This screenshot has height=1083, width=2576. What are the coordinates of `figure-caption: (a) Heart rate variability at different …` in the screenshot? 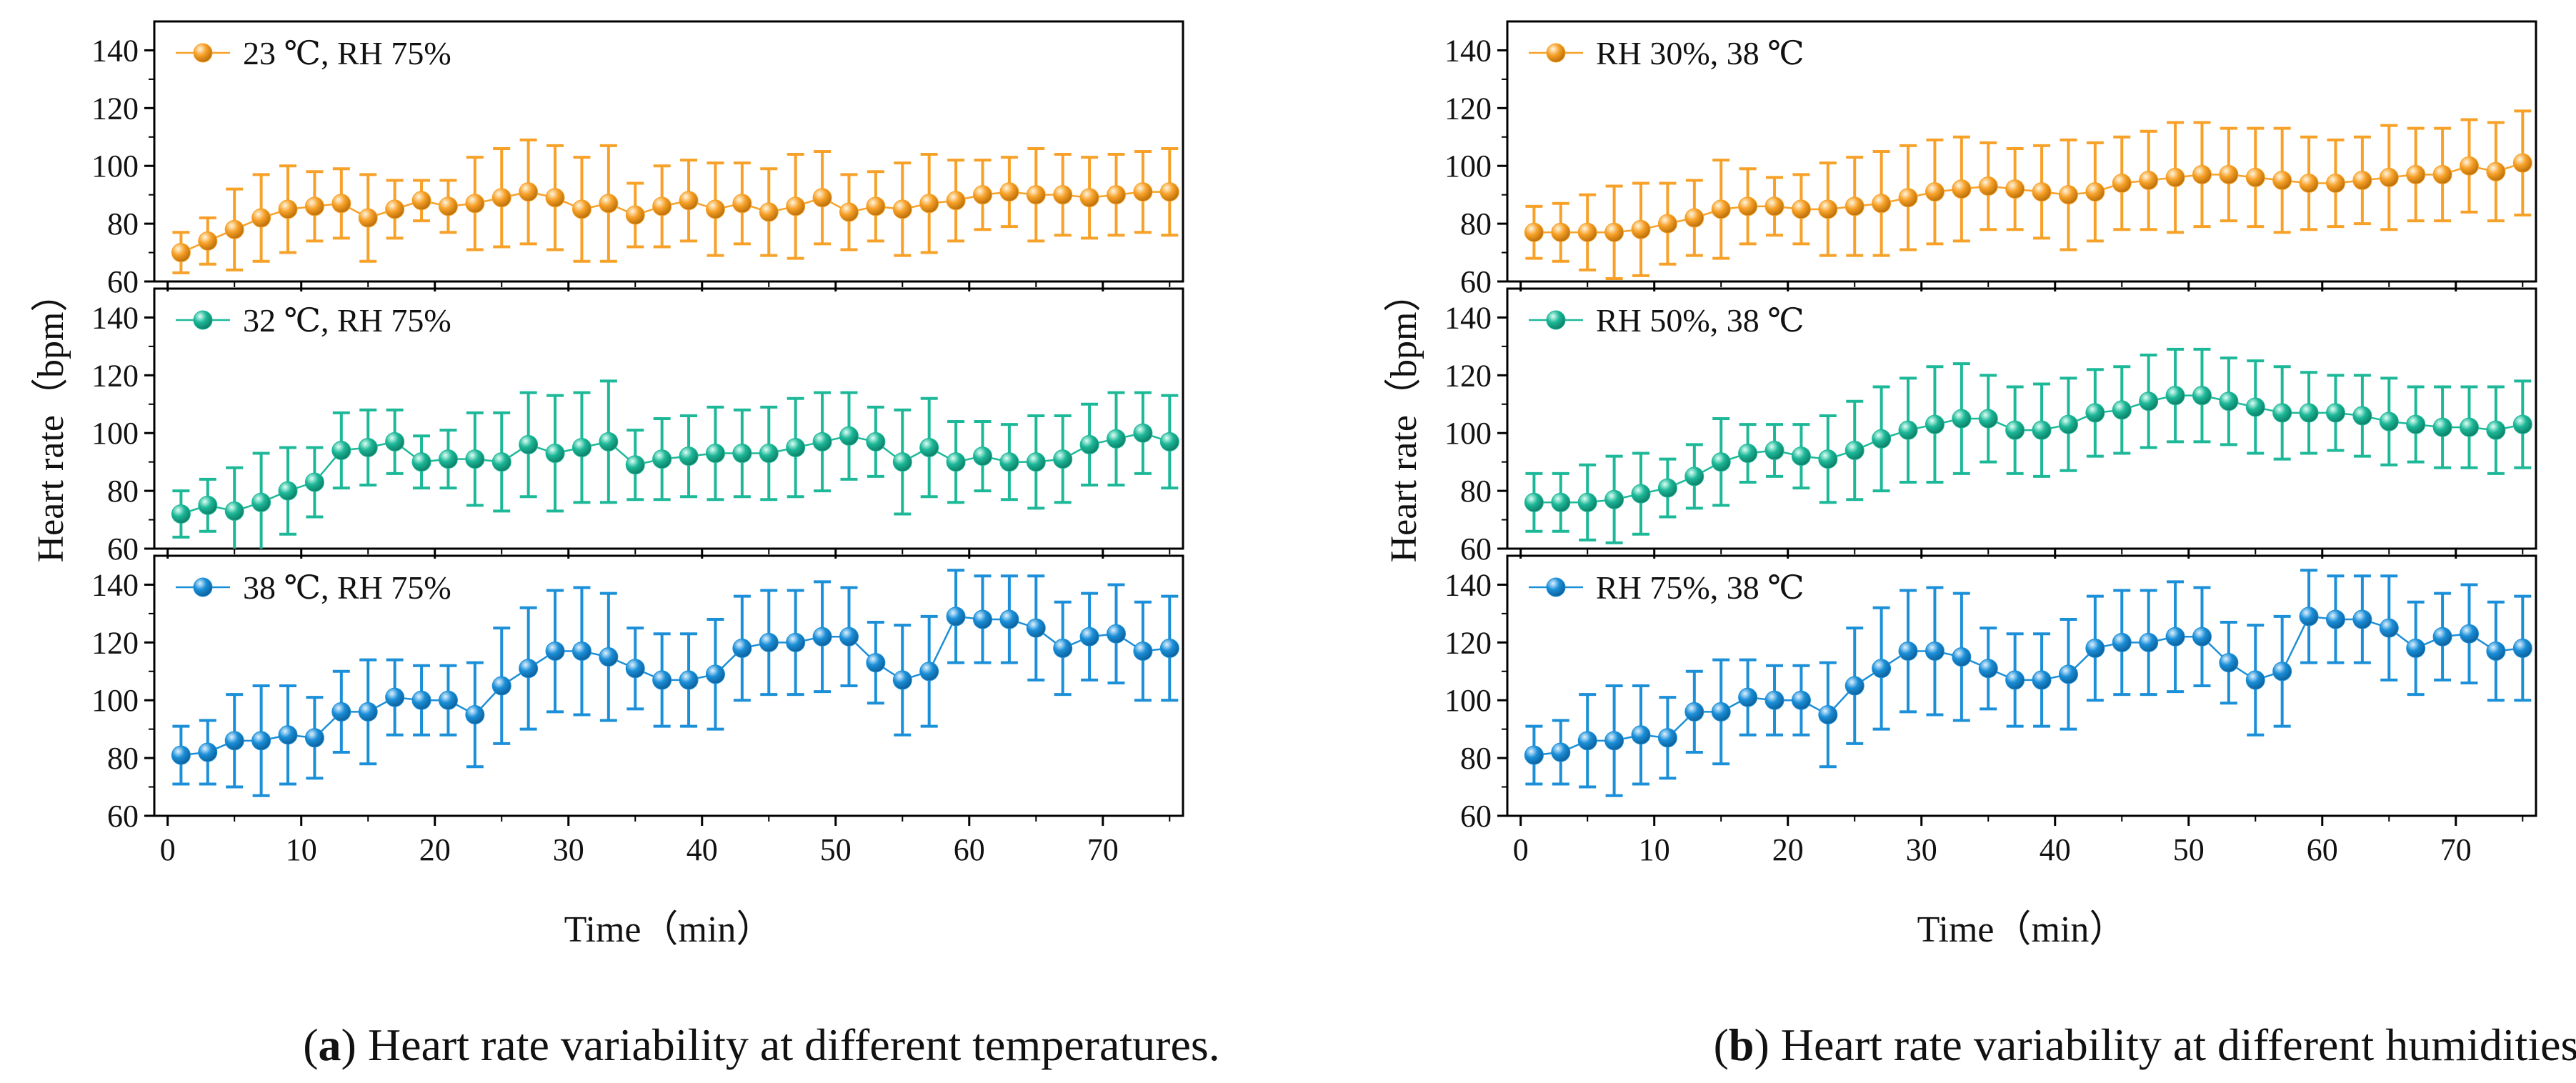 It's located at (762, 1044).